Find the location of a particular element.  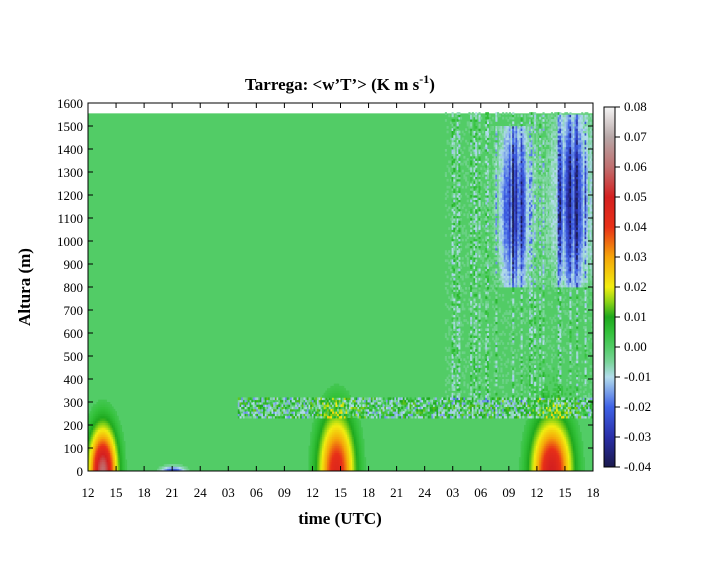

y-tick-label: 1000 is located at coordinates (70, 241).